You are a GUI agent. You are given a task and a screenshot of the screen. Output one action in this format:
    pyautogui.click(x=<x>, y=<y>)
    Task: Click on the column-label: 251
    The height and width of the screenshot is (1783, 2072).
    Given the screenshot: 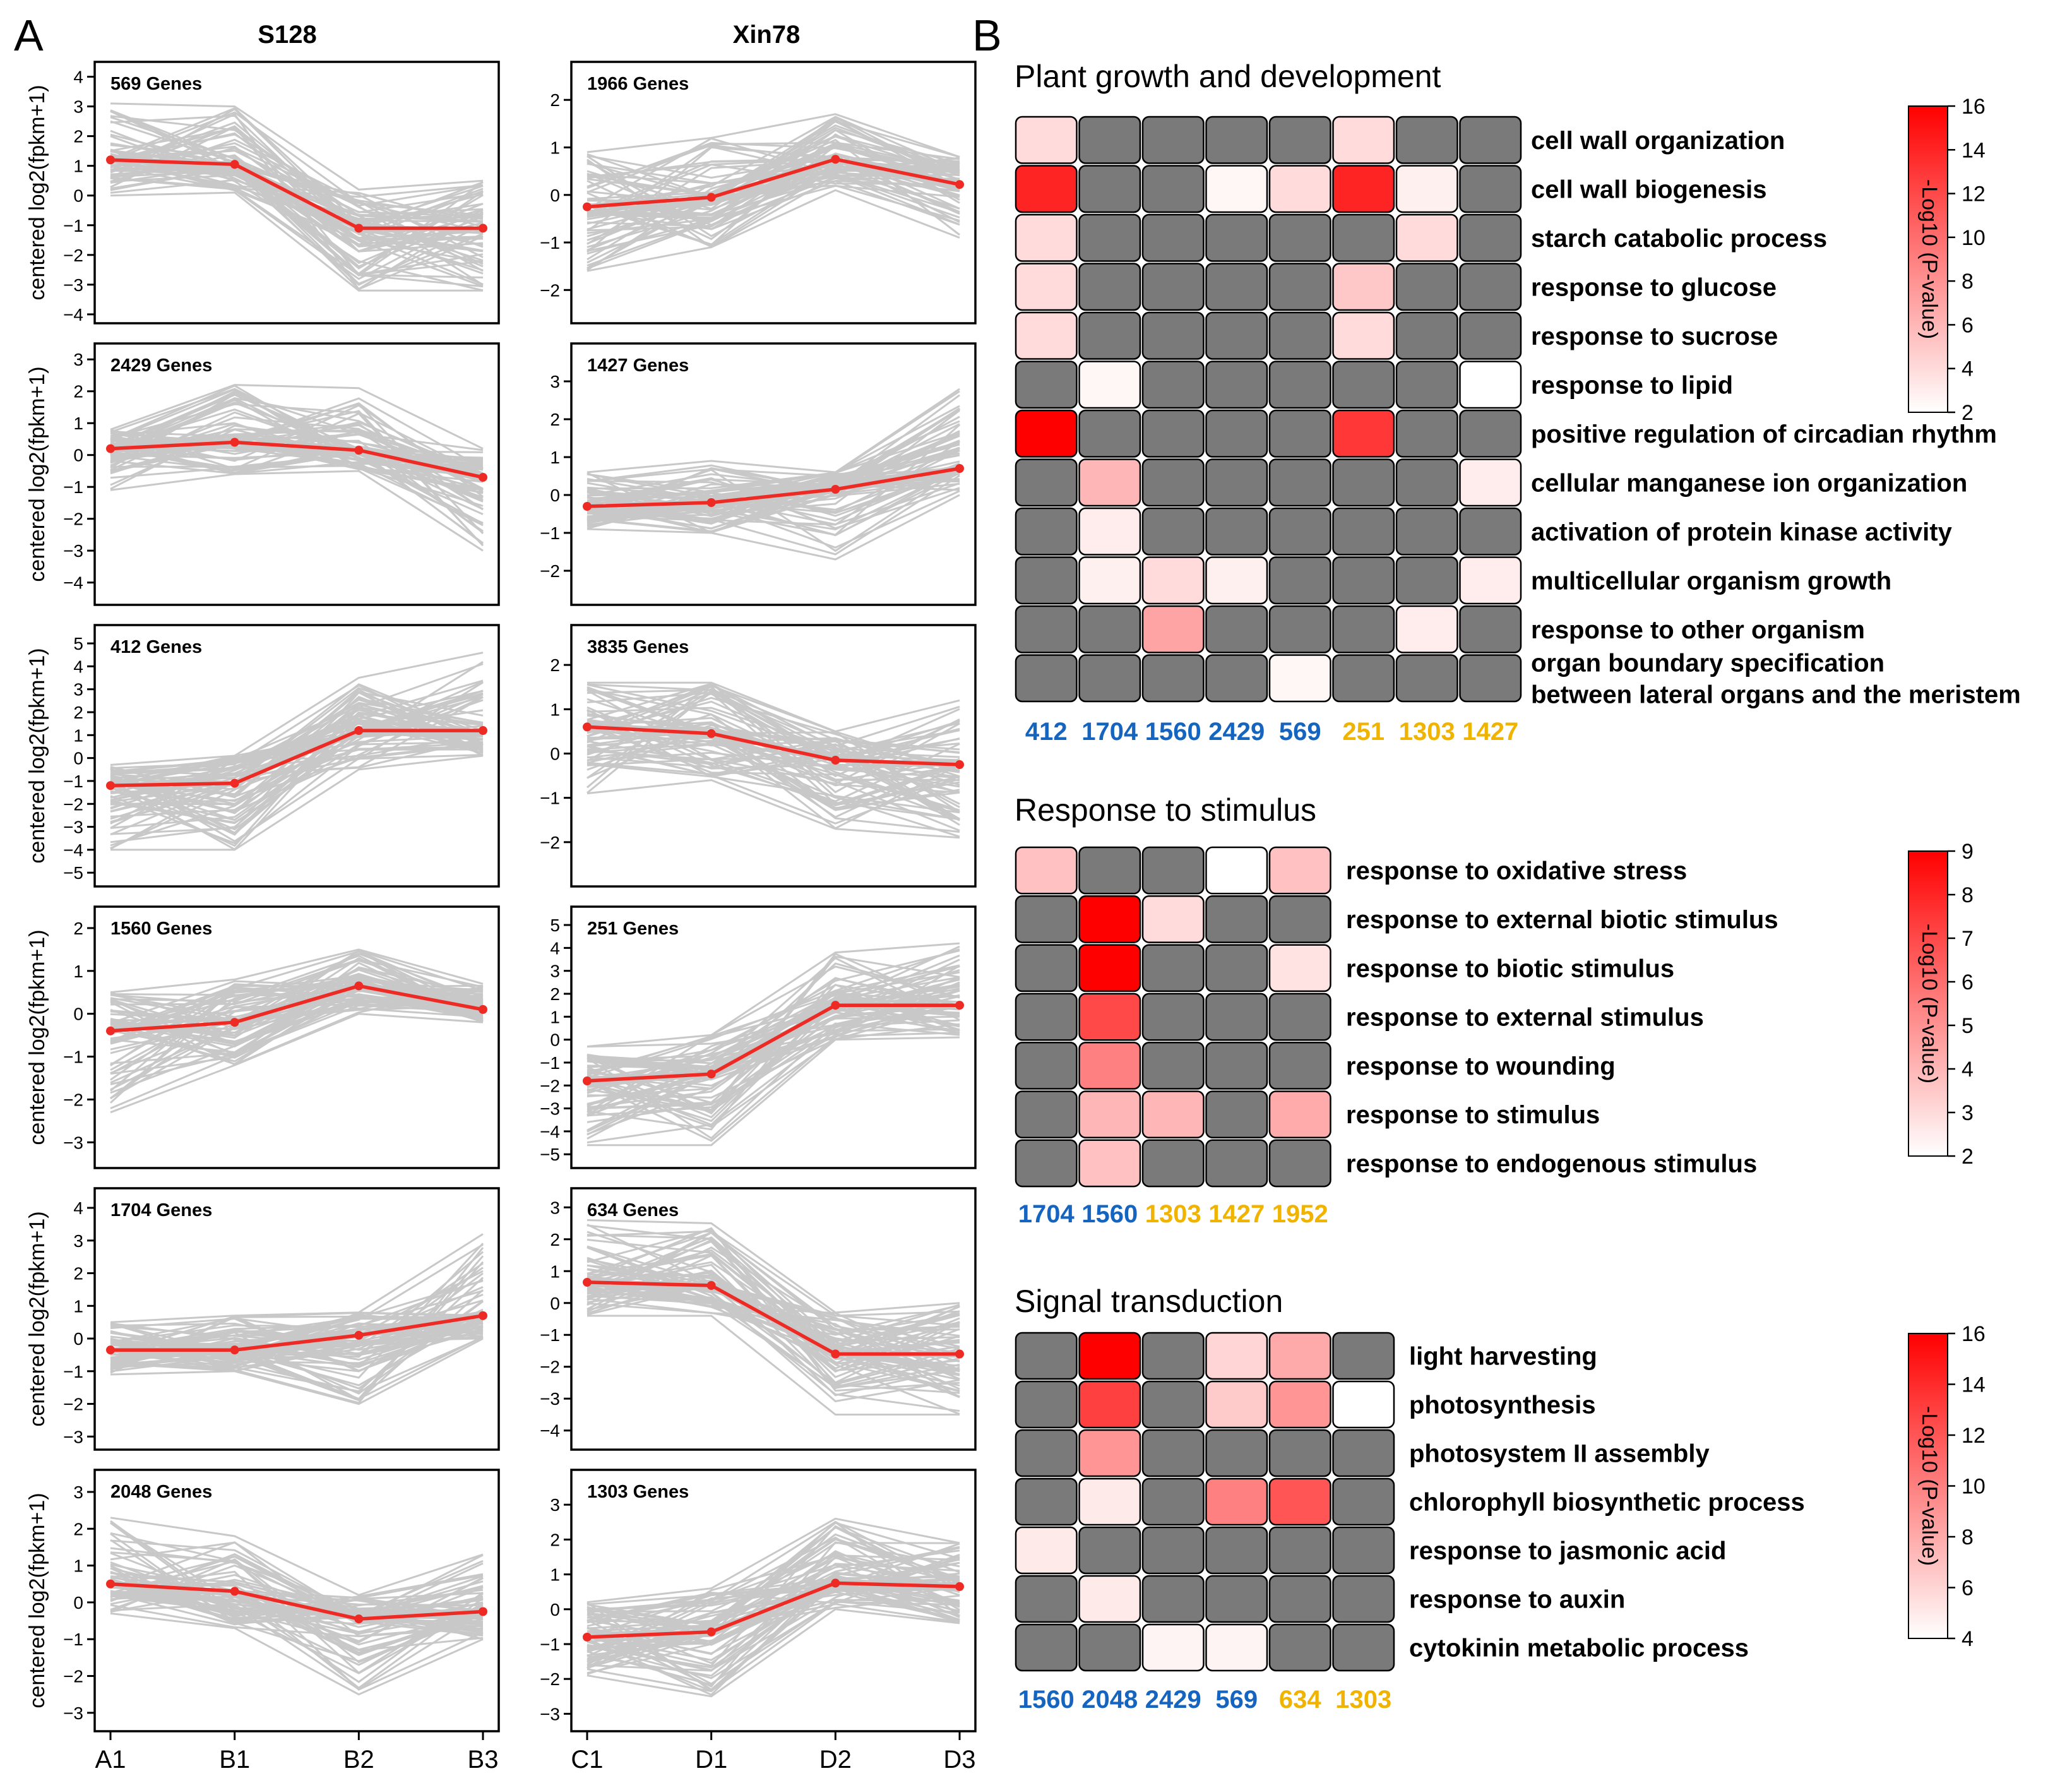 What is the action you would take?
    pyautogui.click(x=1363, y=732)
    